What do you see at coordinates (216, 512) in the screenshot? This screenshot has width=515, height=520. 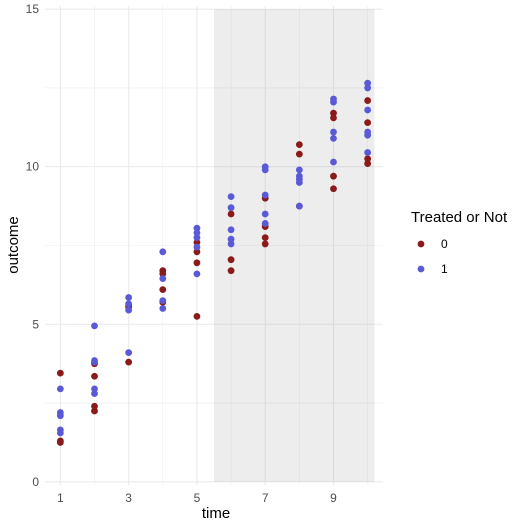 I see `x-axis-title: time` at bounding box center [216, 512].